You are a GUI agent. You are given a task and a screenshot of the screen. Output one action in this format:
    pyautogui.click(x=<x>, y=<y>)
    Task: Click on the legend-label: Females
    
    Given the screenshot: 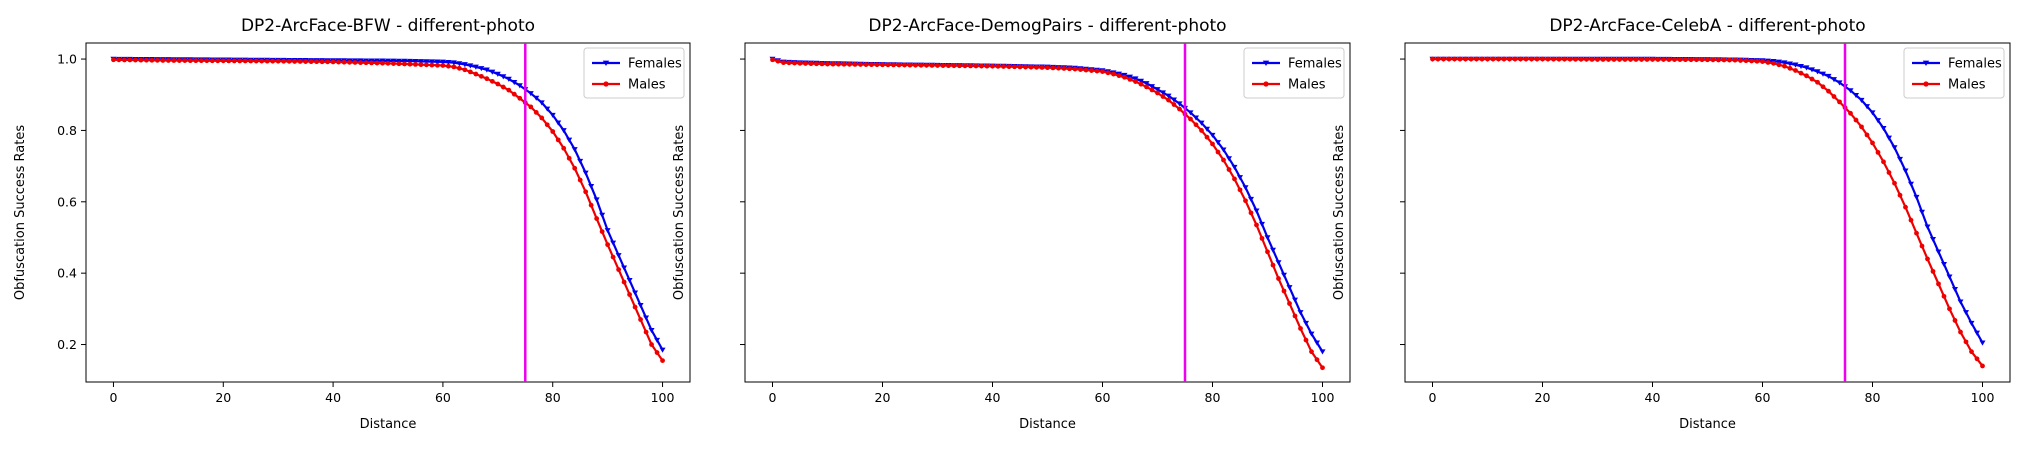 What is the action you would take?
    pyautogui.click(x=1975, y=64)
    